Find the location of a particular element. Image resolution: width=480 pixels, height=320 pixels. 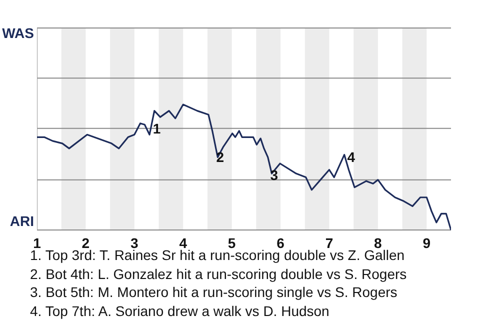

x-tick-label: 9 is located at coordinates (426, 242).